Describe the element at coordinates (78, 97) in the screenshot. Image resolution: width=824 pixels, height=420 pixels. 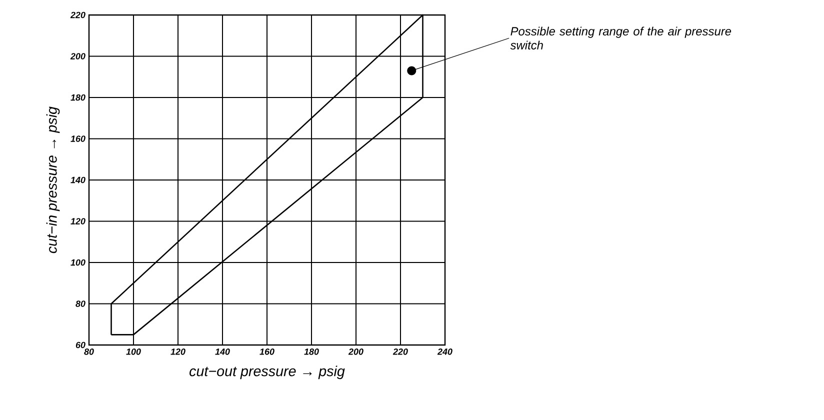
I see `y-tick-label: 180` at that location.